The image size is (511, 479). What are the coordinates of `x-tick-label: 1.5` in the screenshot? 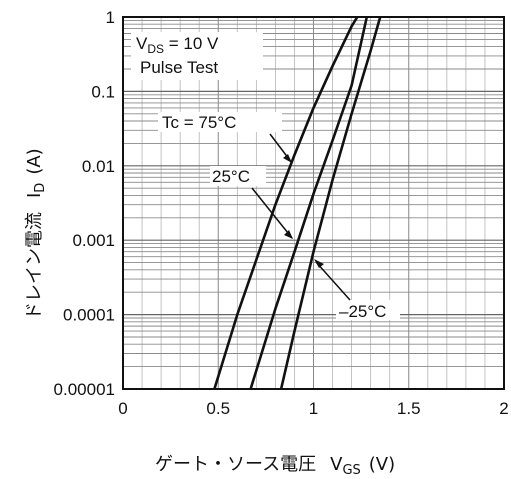 It's located at (409, 408).